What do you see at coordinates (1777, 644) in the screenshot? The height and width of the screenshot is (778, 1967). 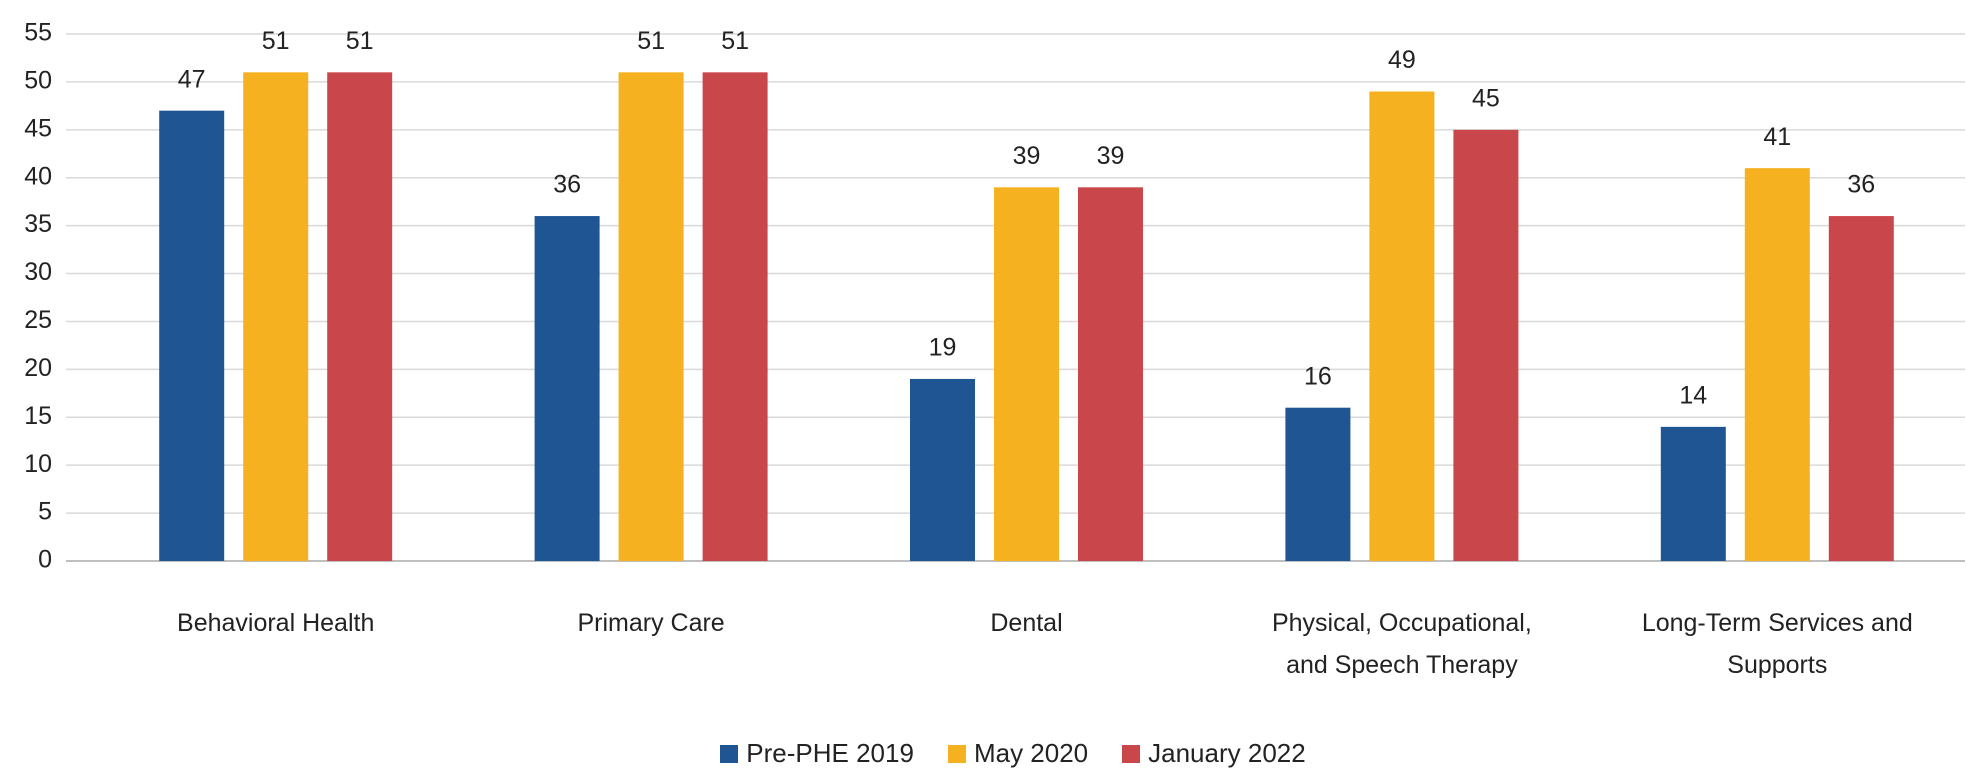 I see `x-tick-label: Long-Term Services and Supports` at bounding box center [1777, 644].